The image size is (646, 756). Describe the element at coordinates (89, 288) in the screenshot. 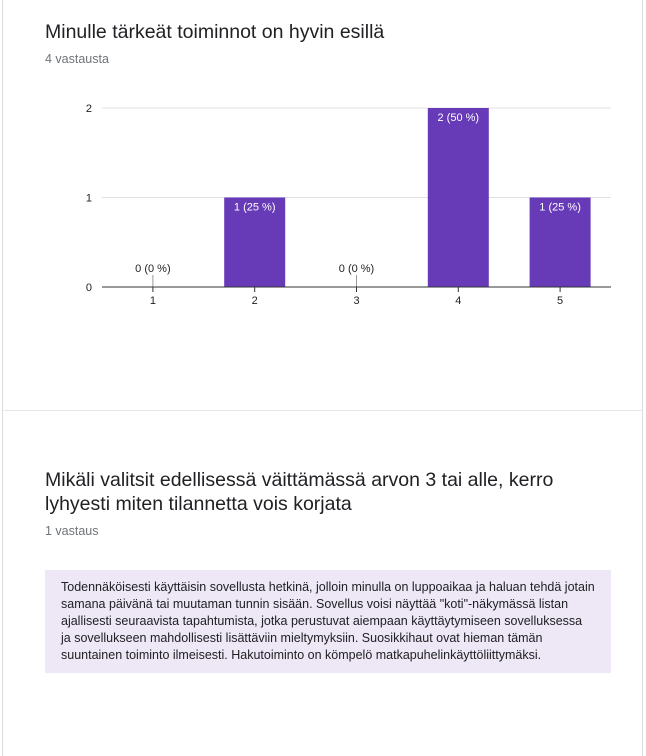

I see `y-tick-label: 0` at that location.